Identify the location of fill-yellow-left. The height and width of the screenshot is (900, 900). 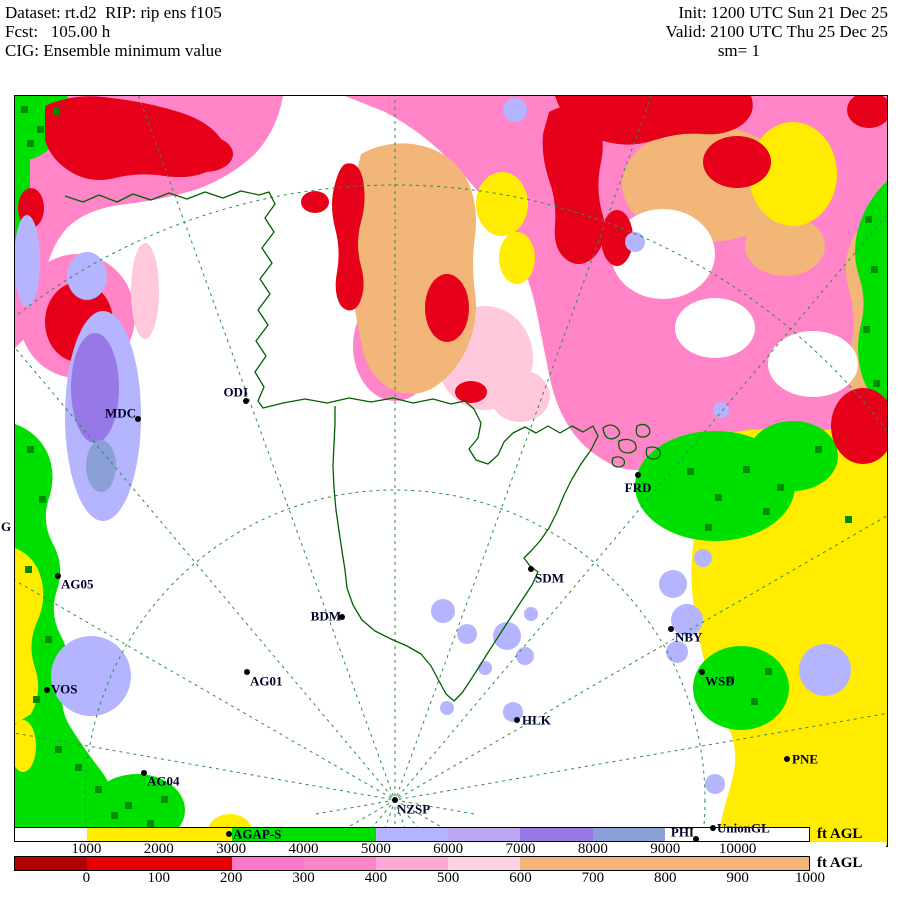
(29, 636).